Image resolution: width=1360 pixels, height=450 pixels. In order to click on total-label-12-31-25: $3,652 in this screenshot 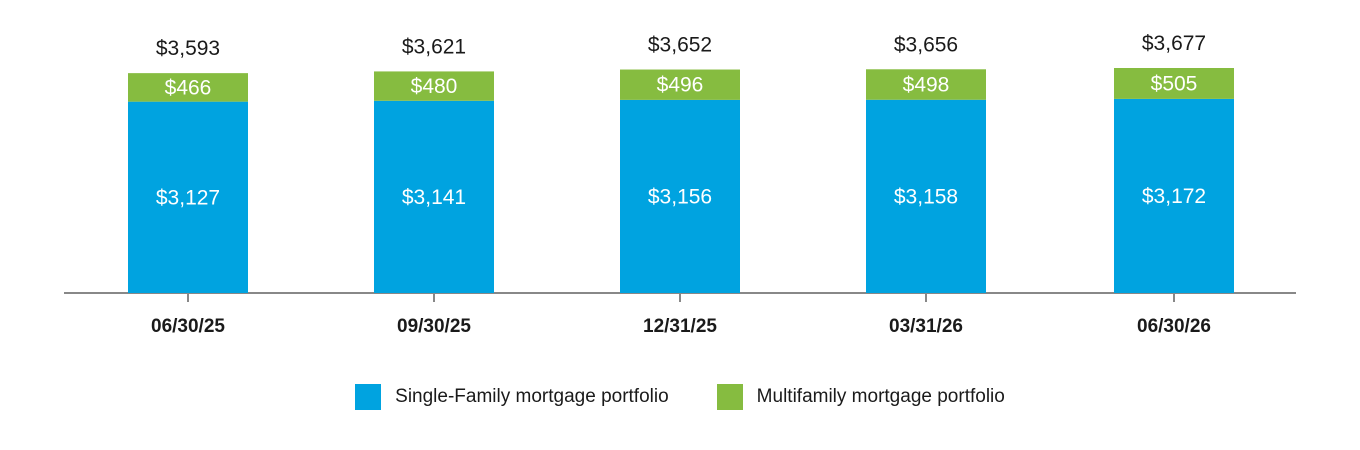, I will do `click(680, 45)`.